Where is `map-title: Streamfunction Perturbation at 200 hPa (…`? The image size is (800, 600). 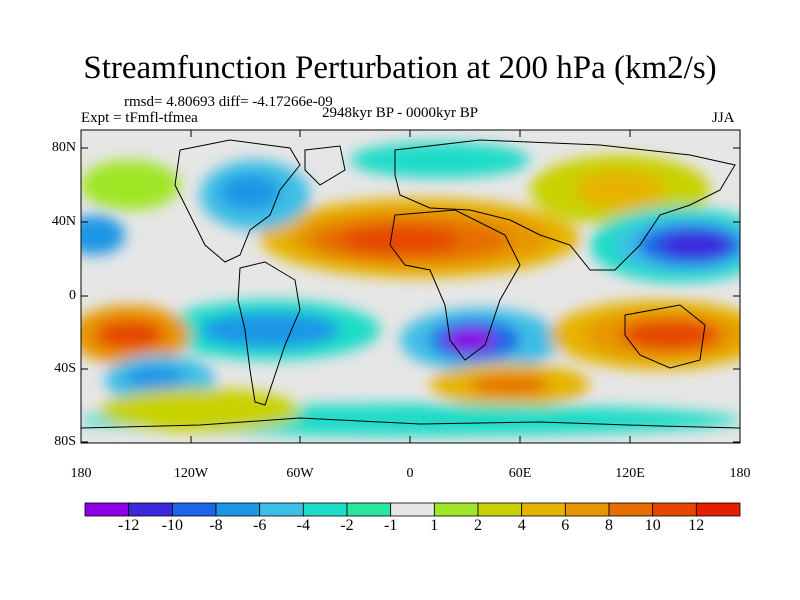 map-title: Streamfunction Perturbation at 200 hPa (… is located at coordinates (400, 68).